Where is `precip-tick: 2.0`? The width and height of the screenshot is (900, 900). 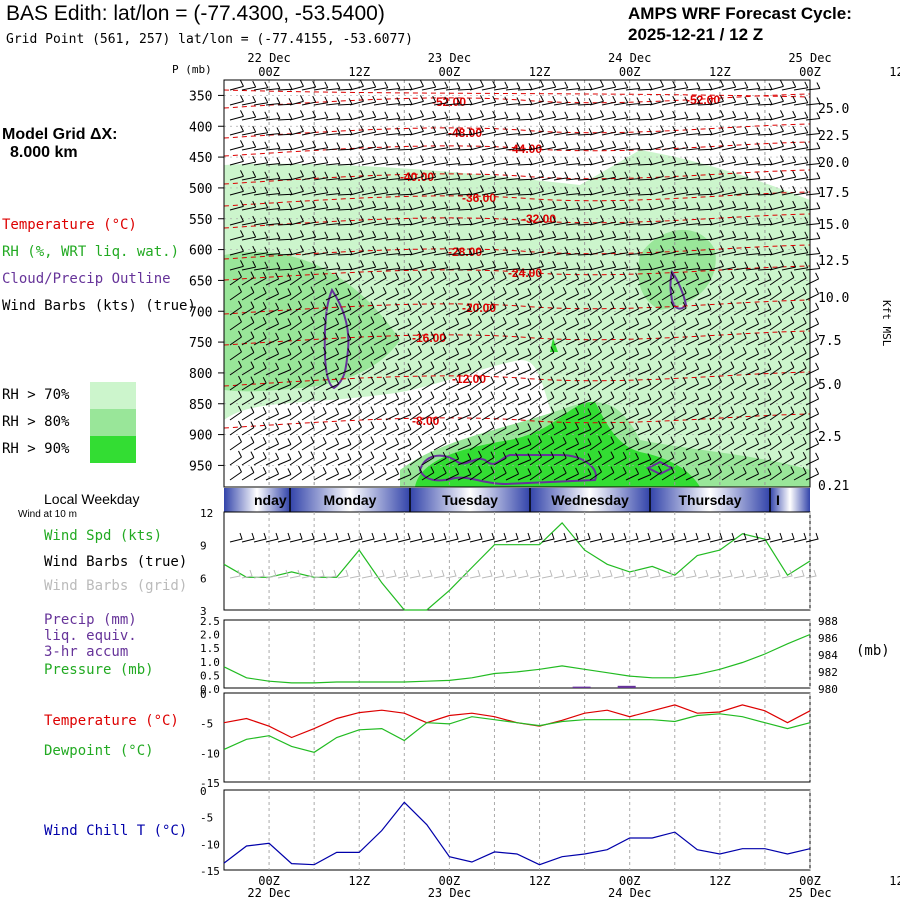 precip-tick: 2.0 is located at coordinates (210, 635).